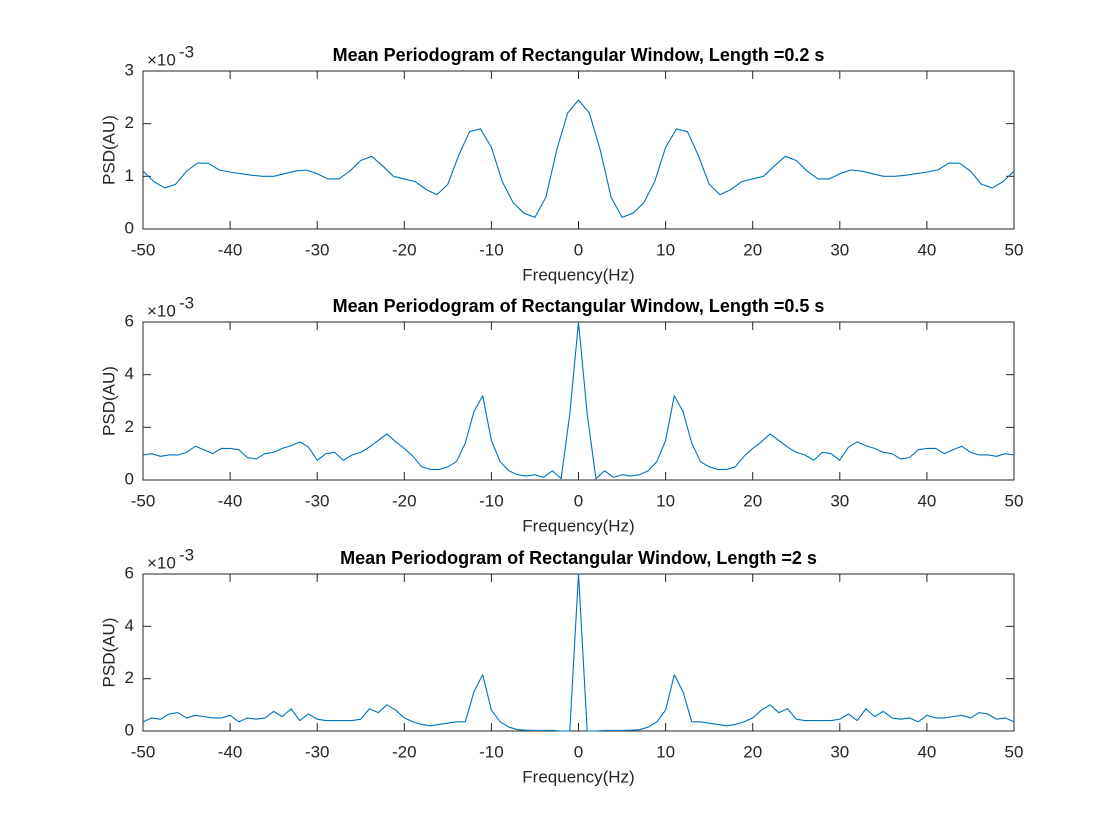 This screenshot has width=1120, height=840. What do you see at coordinates (129, 69) in the screenshot?
I see `y-tick-label: 3` at bounding box center [129, 69].